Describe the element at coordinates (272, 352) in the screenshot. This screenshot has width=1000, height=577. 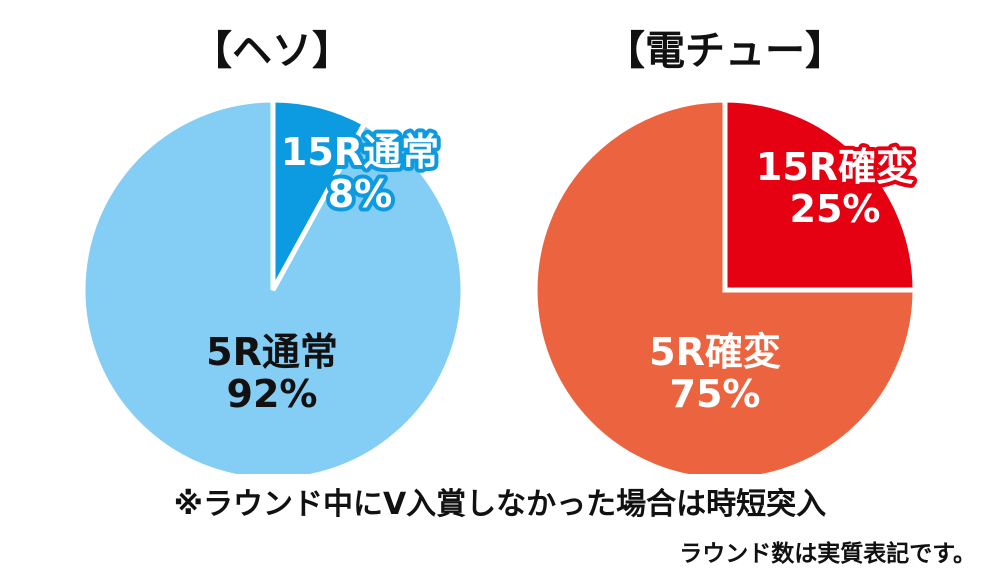
I see `slice-label-0-1: 5R通常` at that location.